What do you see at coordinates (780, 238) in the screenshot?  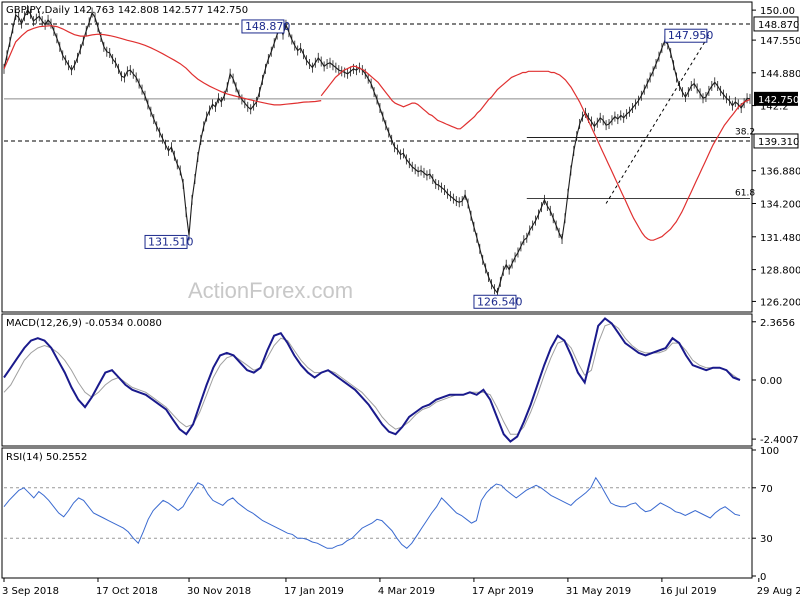 I see `price-y-tick-label: 131.480` at bounding box center [780, 238].